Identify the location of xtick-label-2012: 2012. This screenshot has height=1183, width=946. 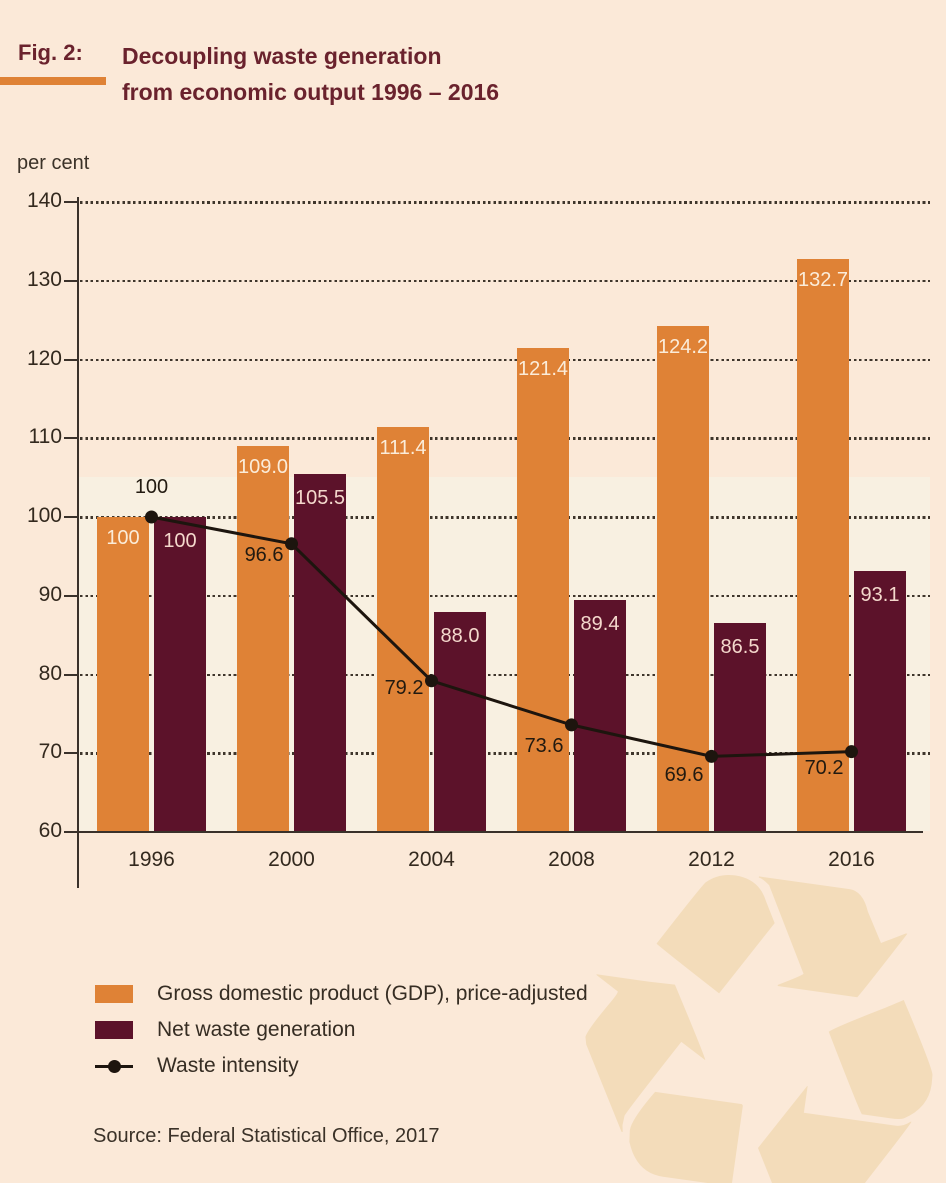
(711, 859).